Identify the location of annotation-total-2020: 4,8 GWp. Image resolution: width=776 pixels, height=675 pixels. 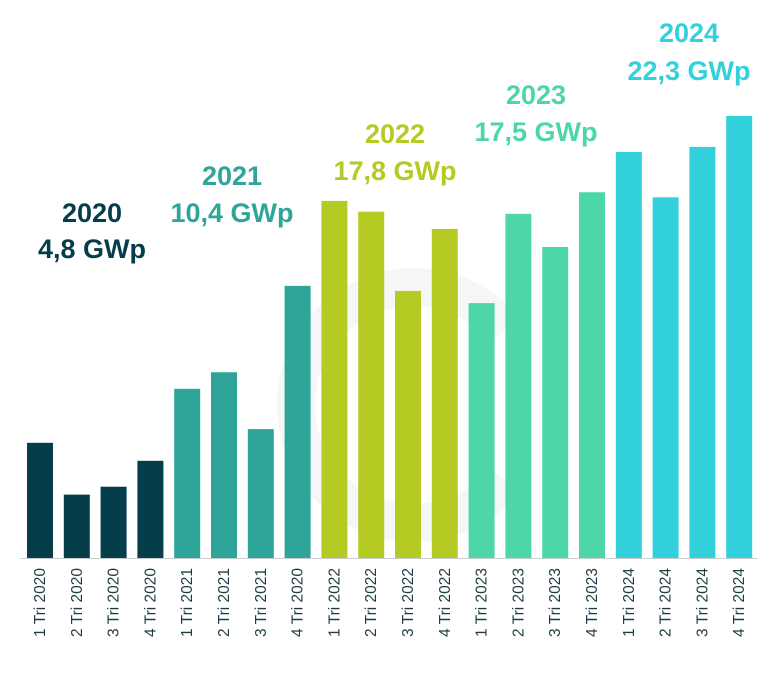
(92, 249).